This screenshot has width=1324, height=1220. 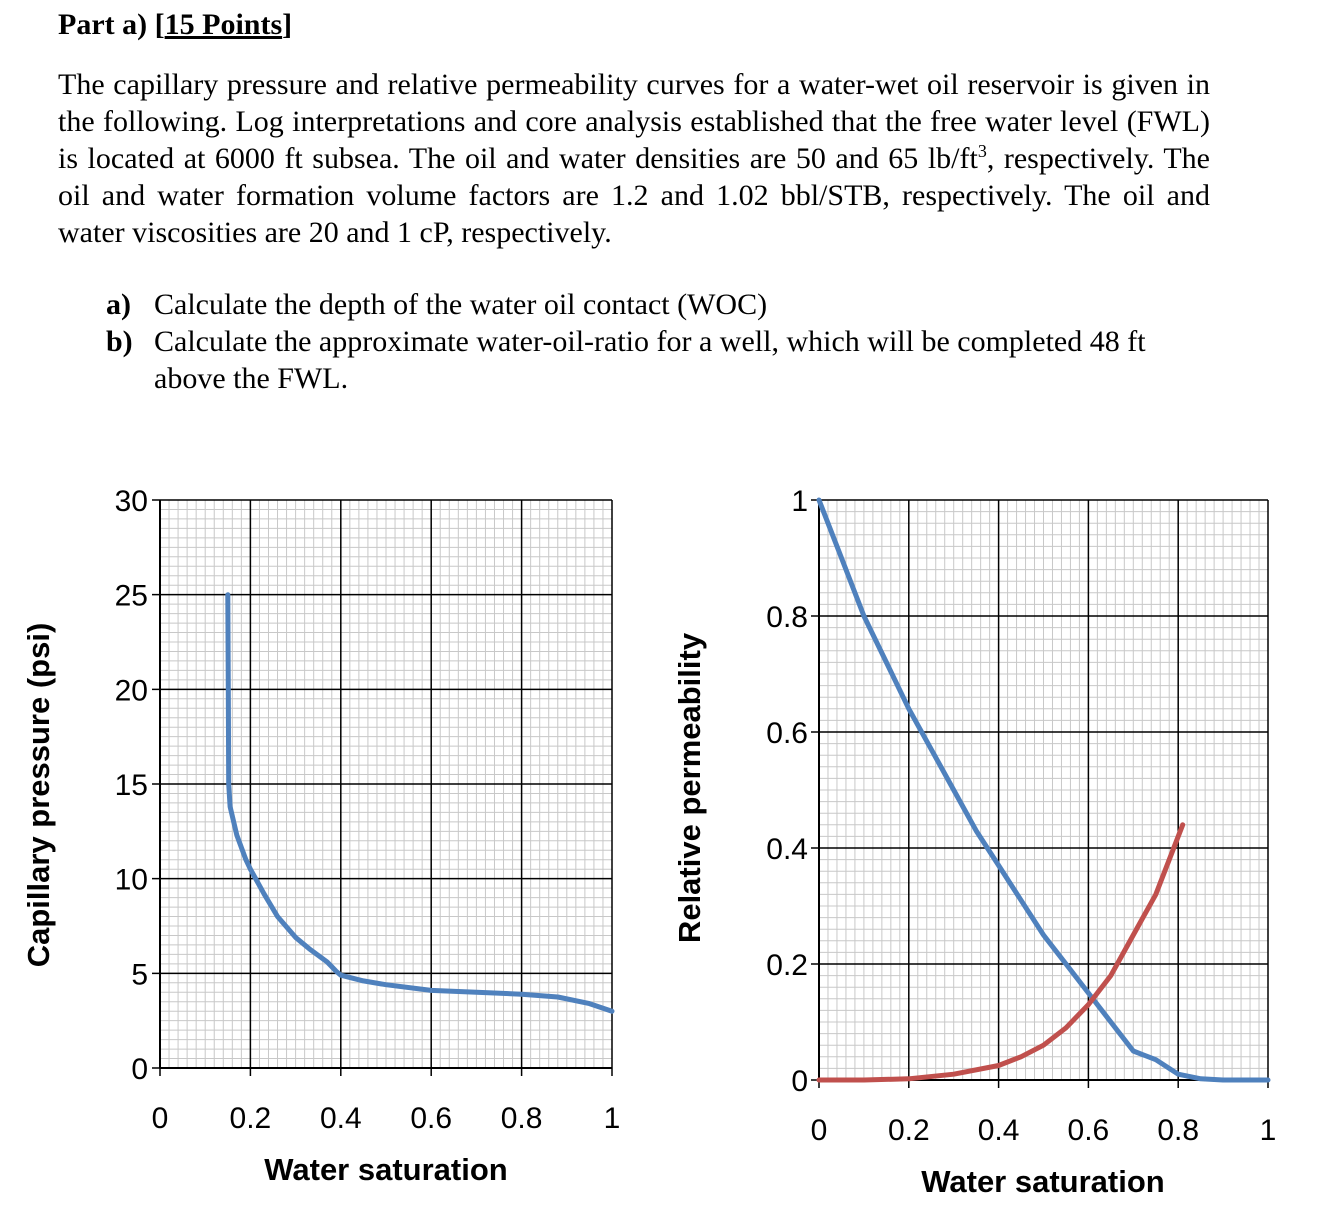 What do you see at coordinates (131, 785) in the screenshot?
I see `y-tick-label: 15` at bounding box center [131, 785].